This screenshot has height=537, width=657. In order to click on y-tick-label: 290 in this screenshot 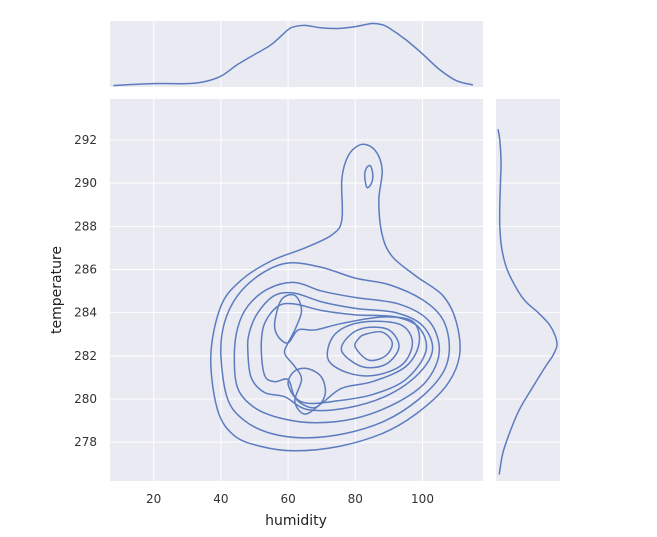, I will do `click(85, 183)`.